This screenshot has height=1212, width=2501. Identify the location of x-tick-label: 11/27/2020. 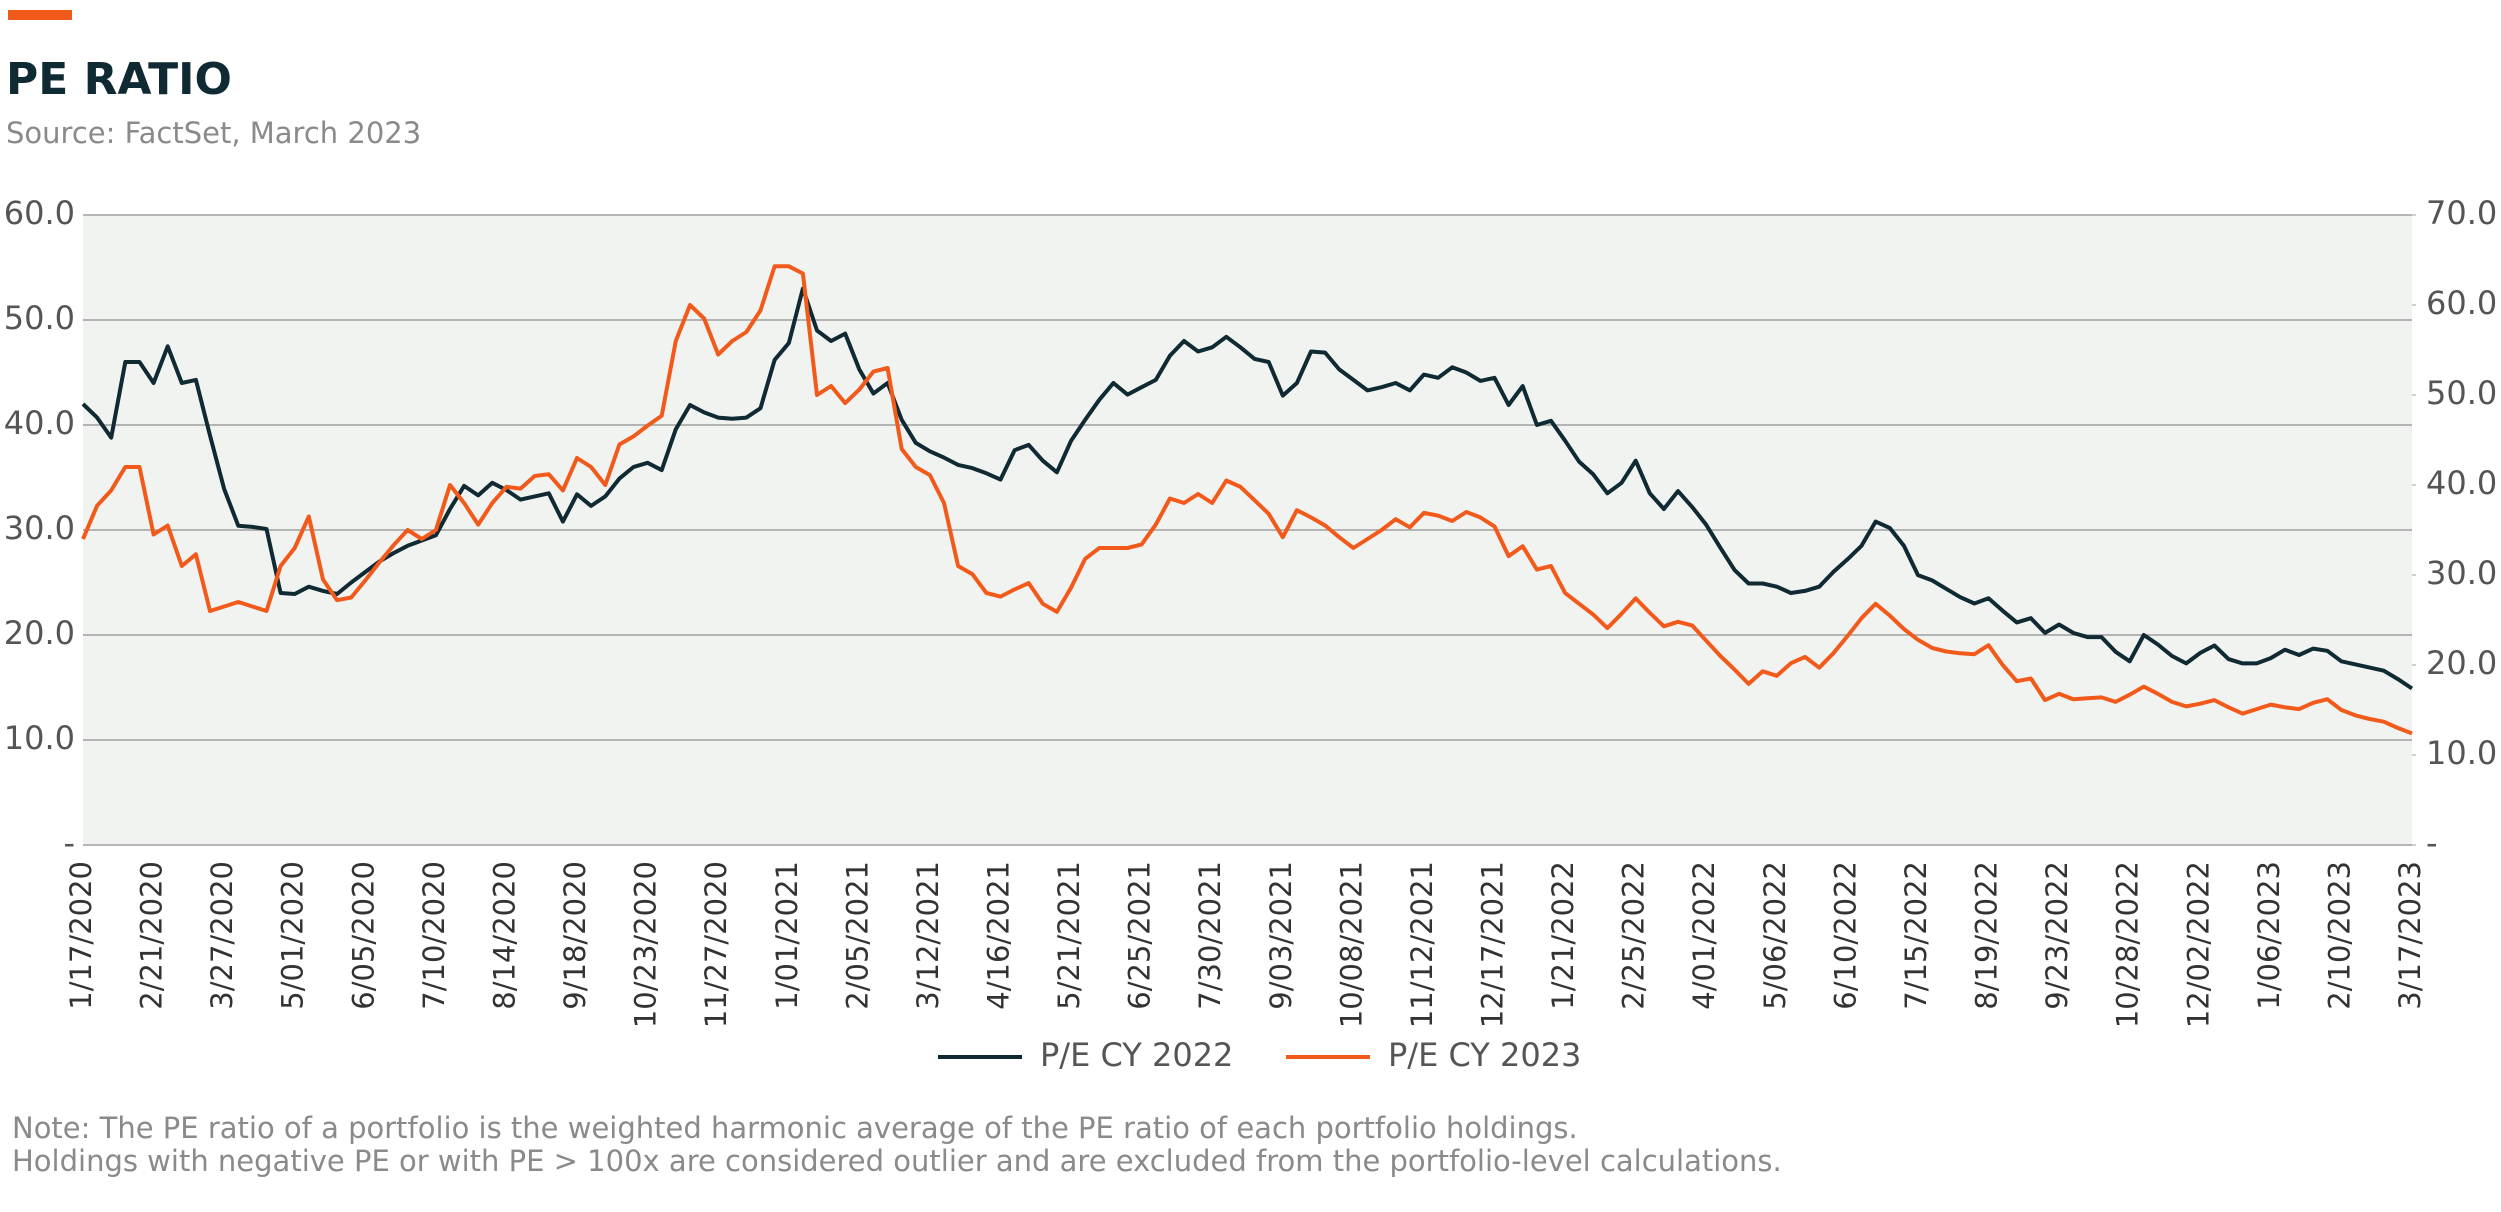
(716, 944).